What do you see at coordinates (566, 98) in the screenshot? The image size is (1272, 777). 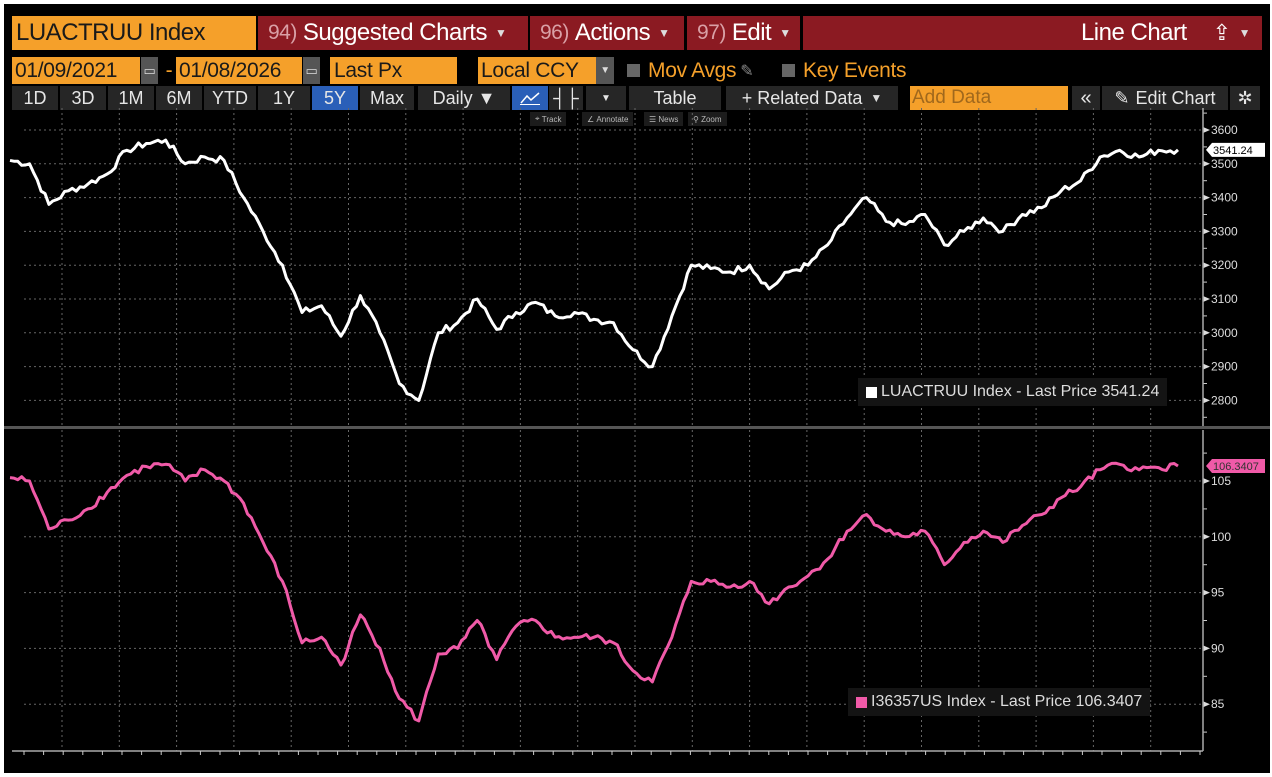 I see `bar-chart-icon: ┤├` at bounding box center [566, 98].